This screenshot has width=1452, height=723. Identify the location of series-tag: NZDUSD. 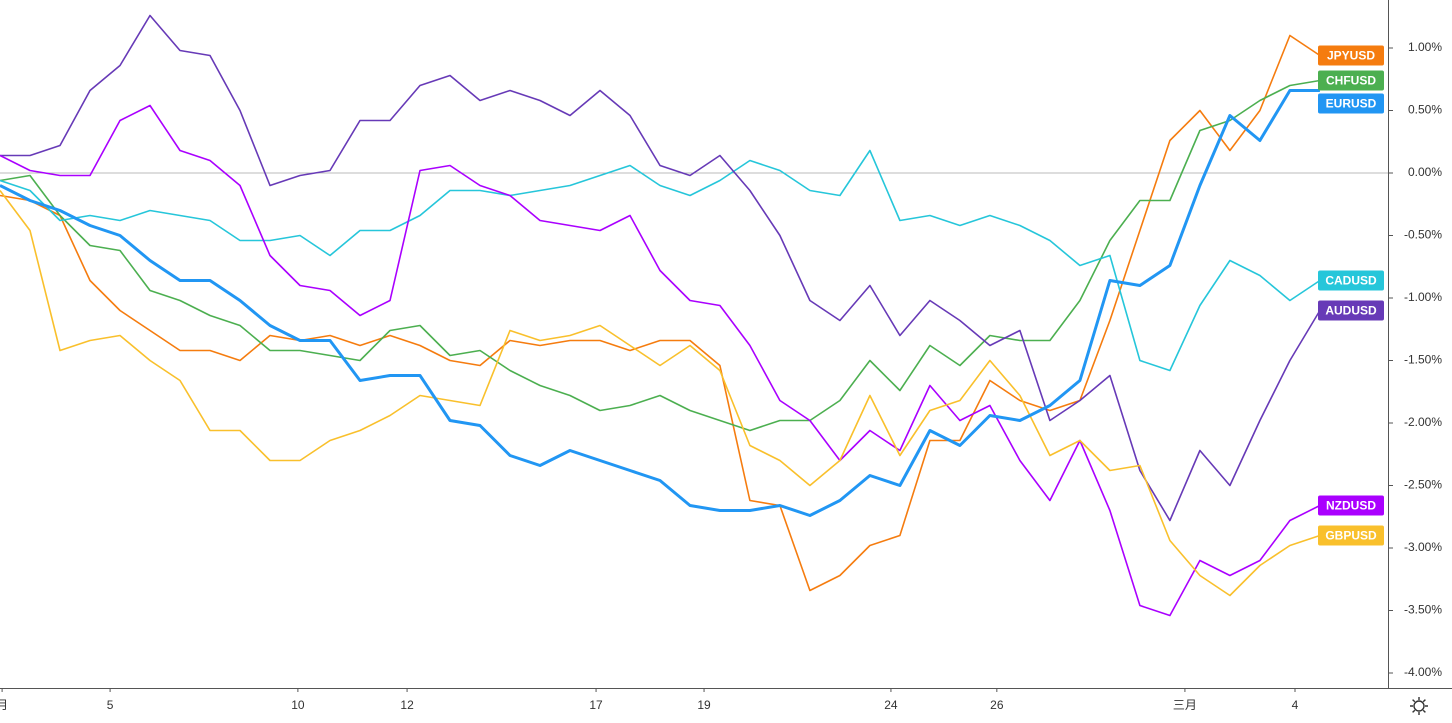
(1351, 505).